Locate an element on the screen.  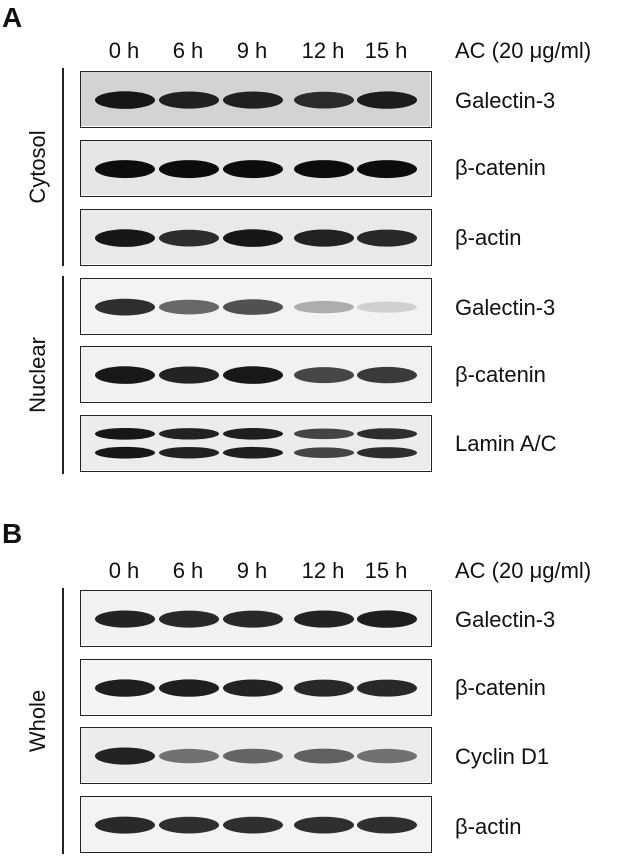
blot-whole-galectin3 is located at coordinates (256, 618).